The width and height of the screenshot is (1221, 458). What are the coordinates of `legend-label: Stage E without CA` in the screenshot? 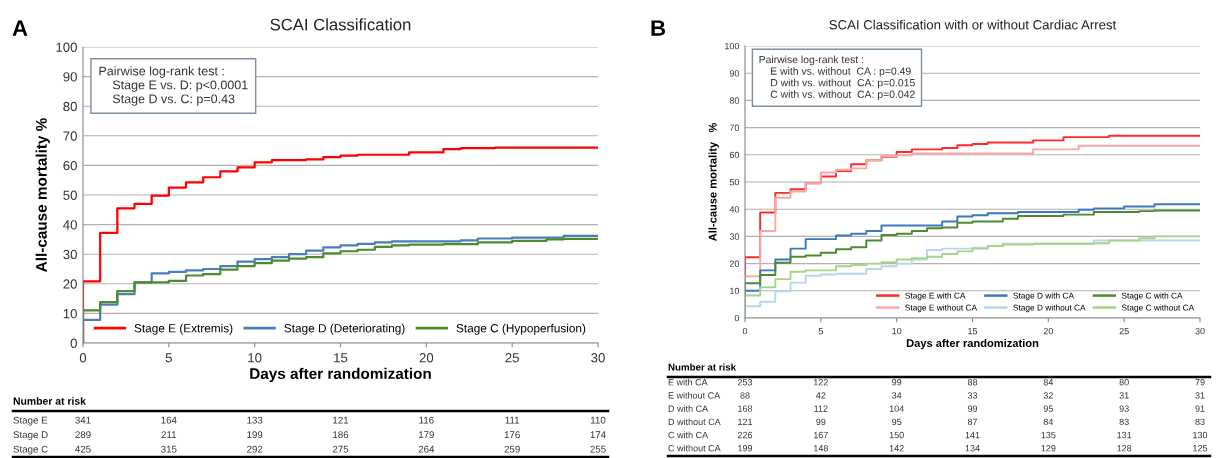 It's located at (941, 308).